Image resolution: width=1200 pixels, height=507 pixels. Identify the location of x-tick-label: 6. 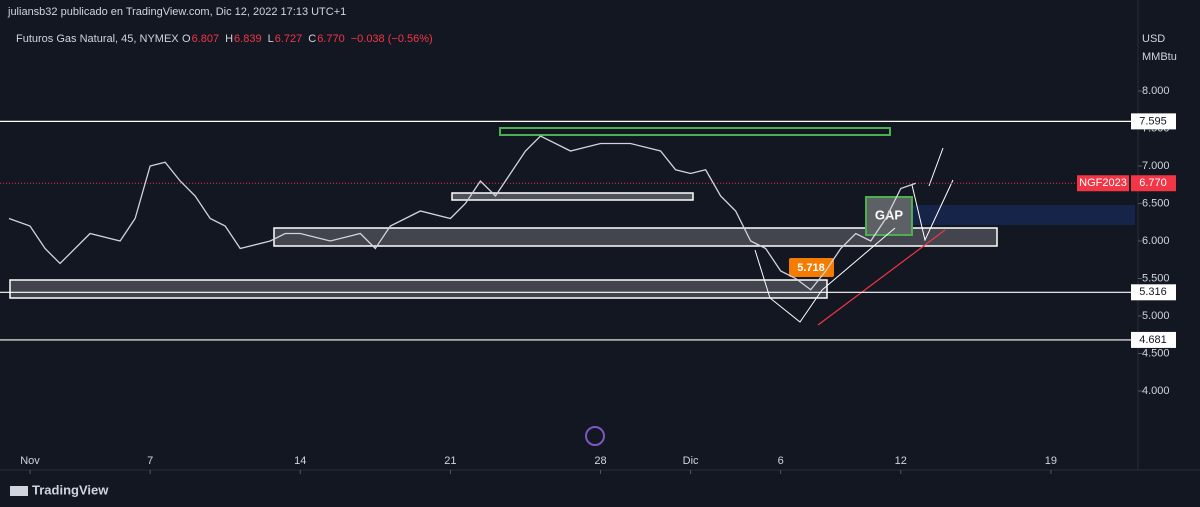
(781, 461).